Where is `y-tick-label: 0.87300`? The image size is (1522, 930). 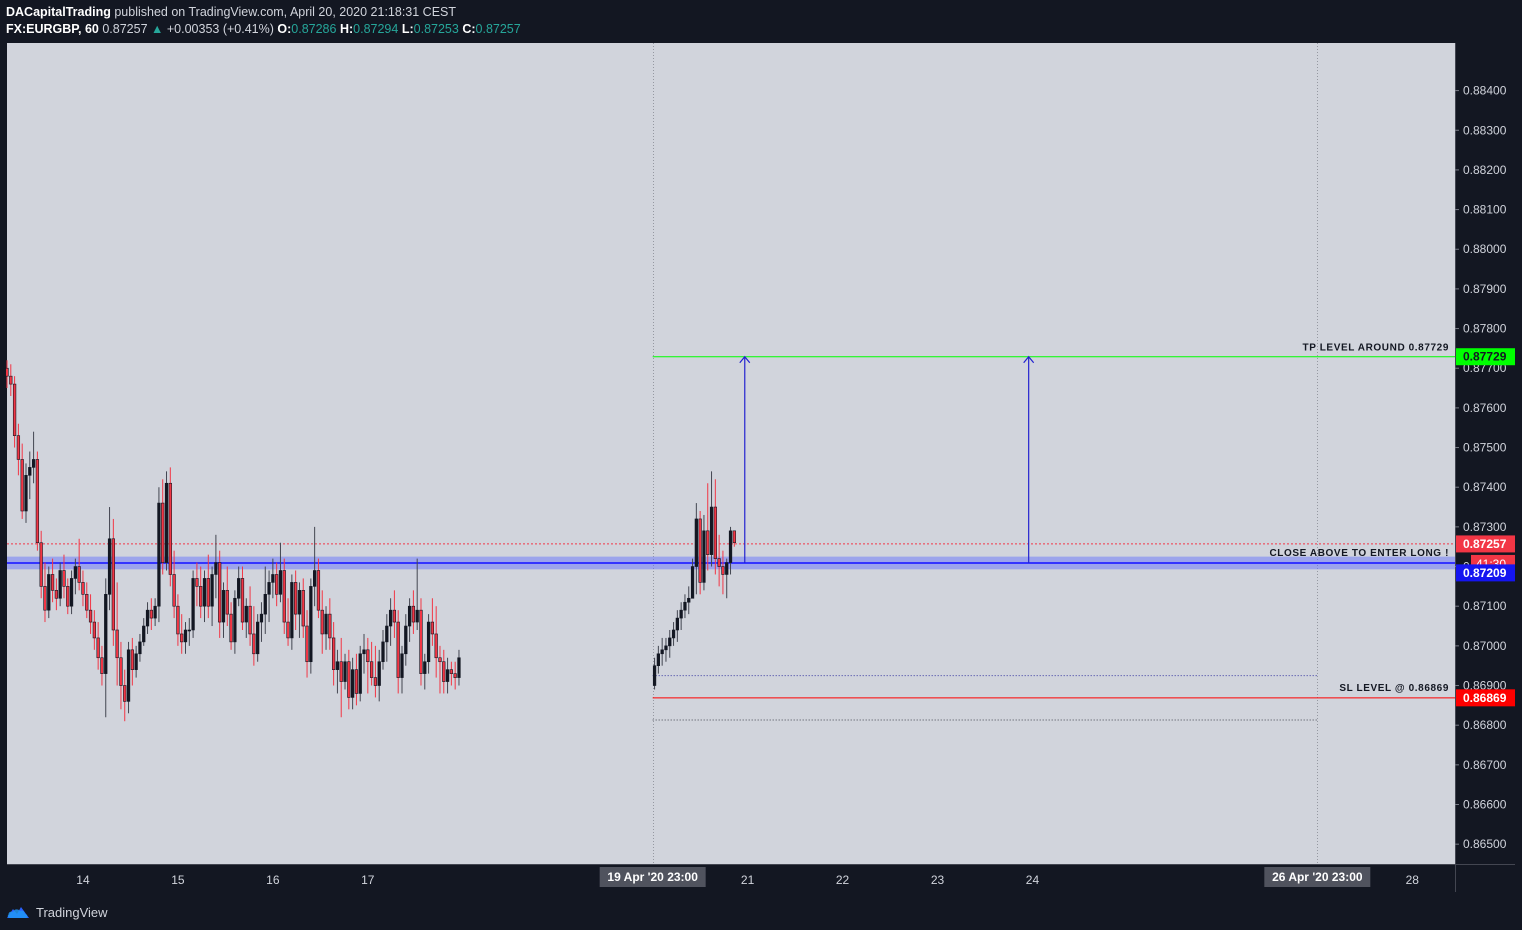
y-tick-label: 0.87300 is located at coordinates (1485, 527).